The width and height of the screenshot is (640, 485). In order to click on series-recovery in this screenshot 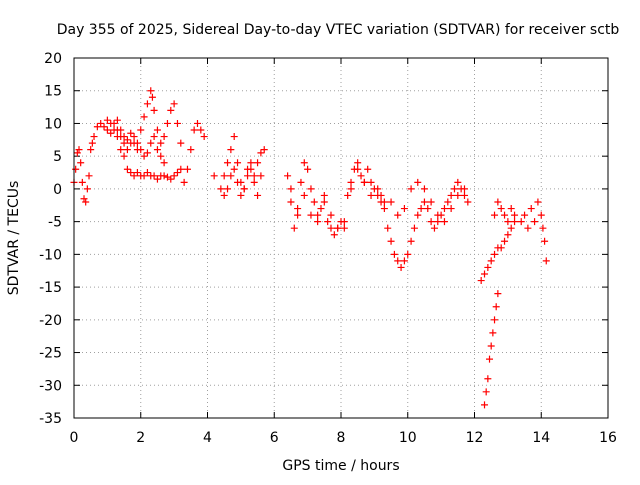, I will do `click(498, 251)`.